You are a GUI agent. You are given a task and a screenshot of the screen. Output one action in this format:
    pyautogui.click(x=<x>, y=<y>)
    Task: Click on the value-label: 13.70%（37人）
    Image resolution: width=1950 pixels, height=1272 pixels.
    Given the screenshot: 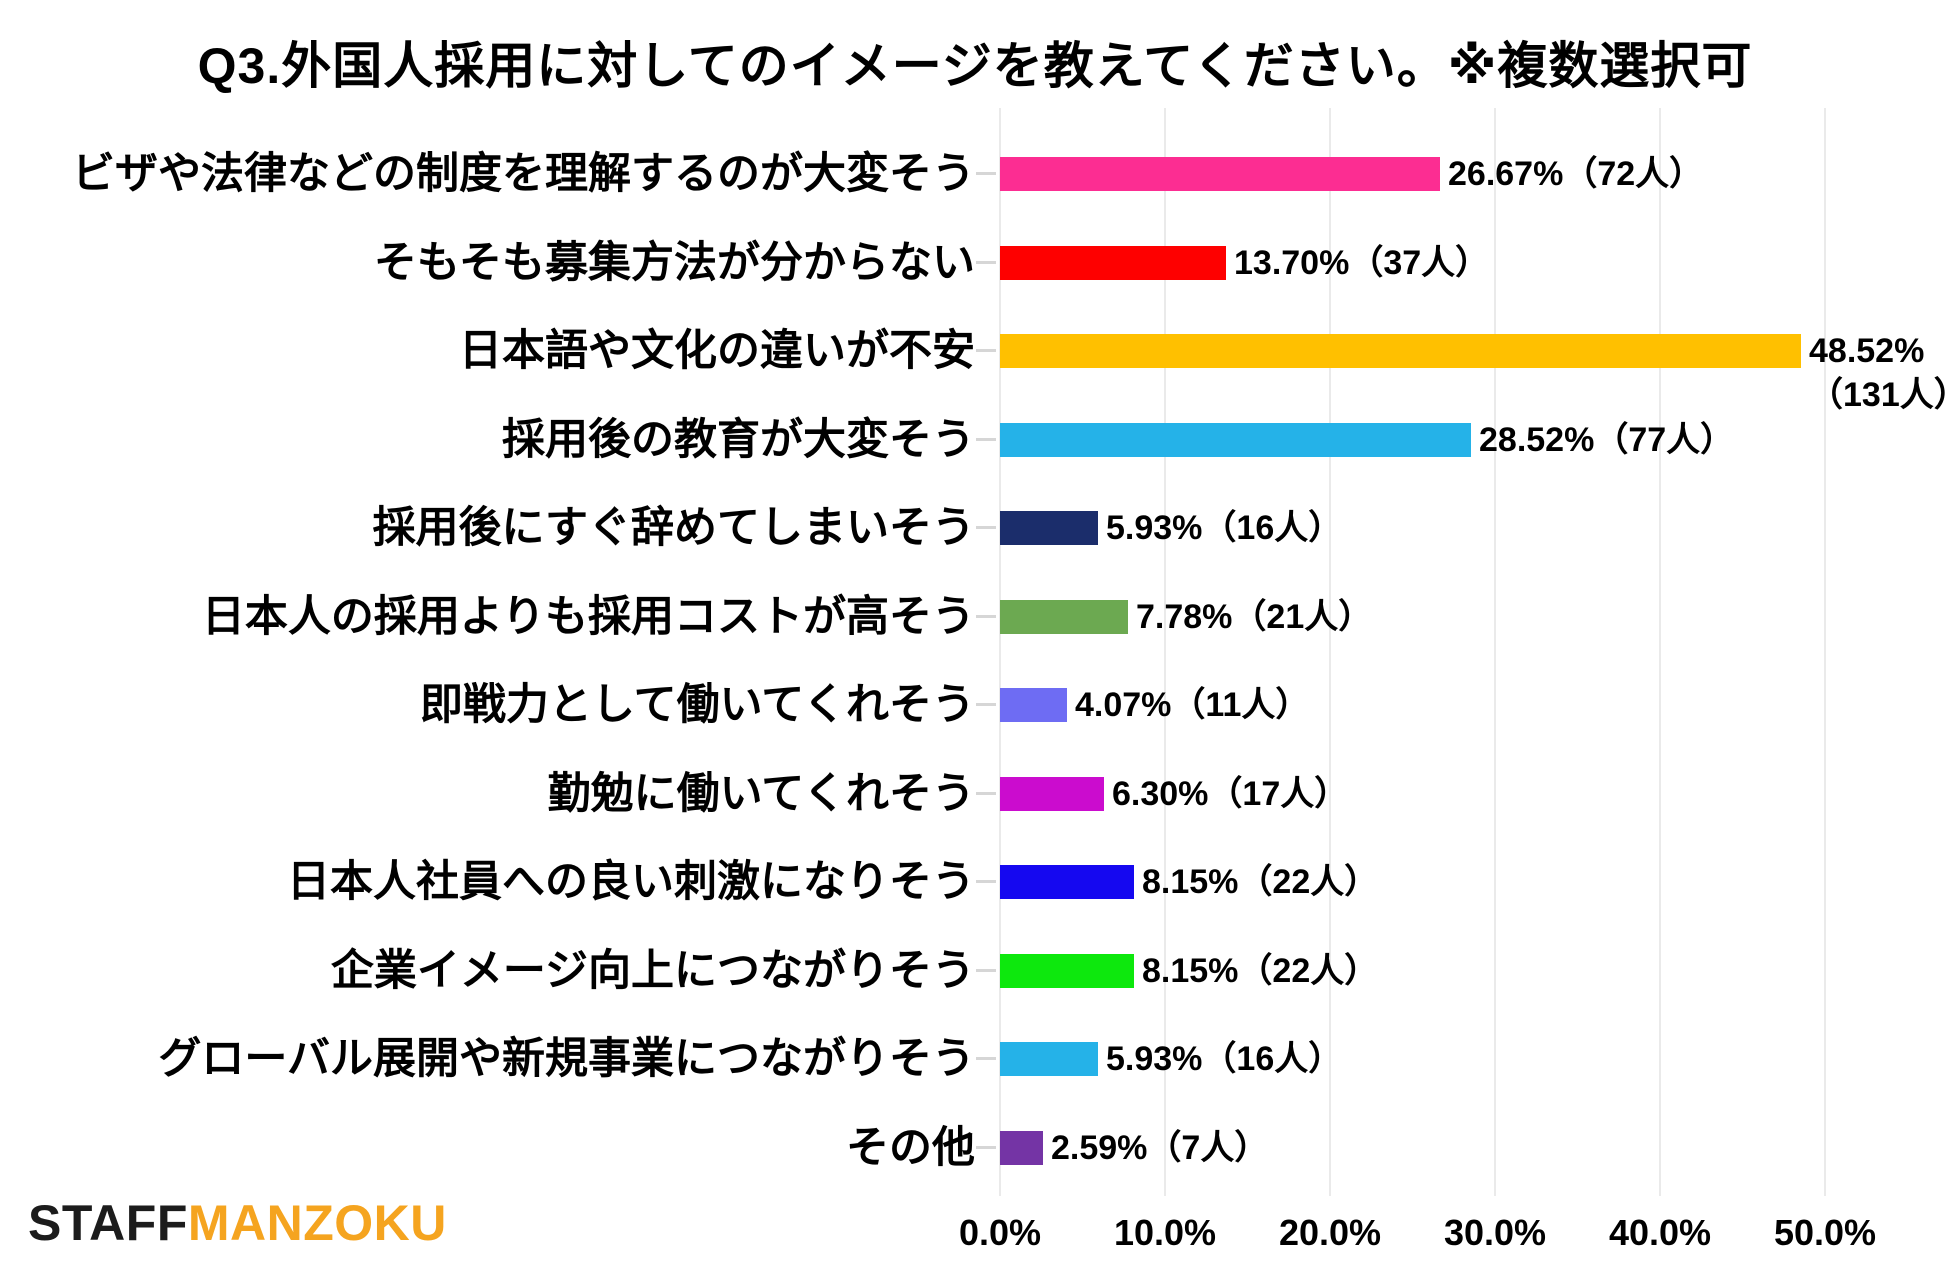 What is the action you would take?
    pyautogui.click(x=1361, y=263)
    